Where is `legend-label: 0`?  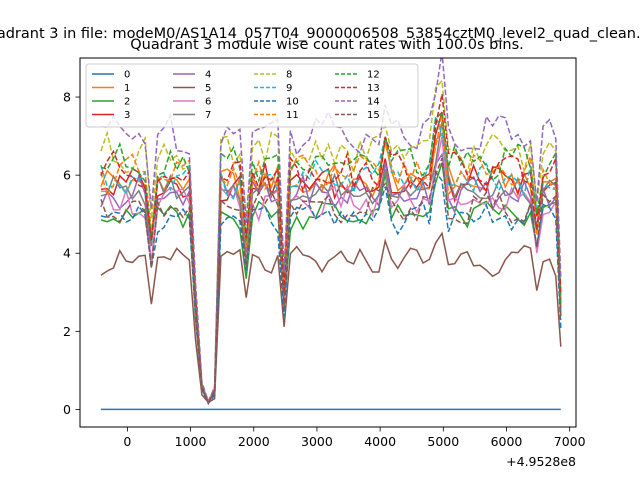
legend-label: 0 is located at coordinates (127, 75).